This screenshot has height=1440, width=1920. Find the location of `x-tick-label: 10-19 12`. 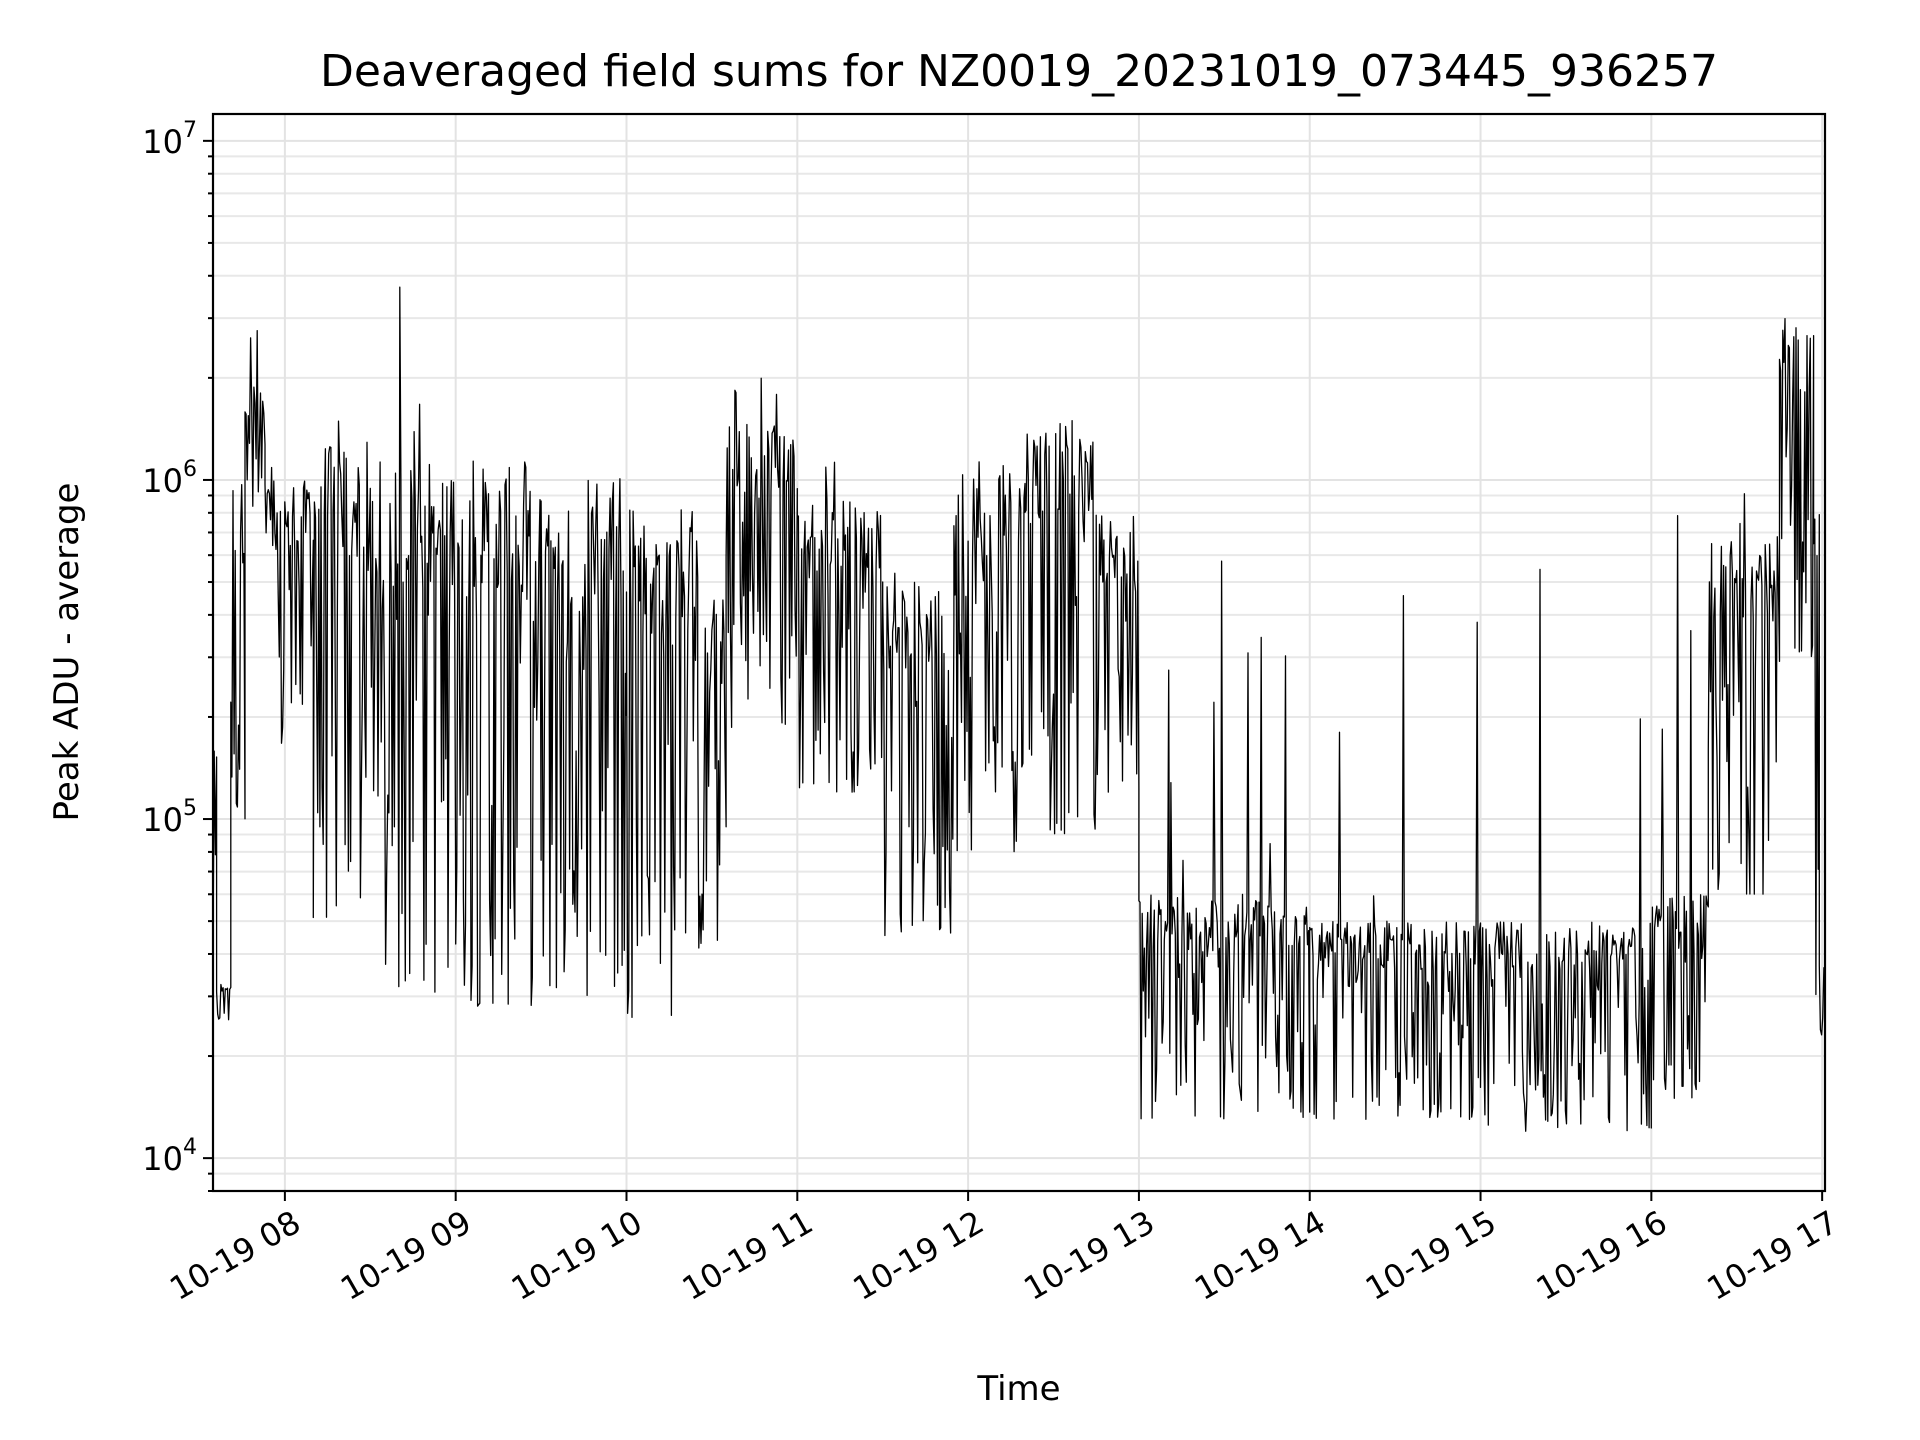

x-tick-label: 10-19 12 is located at coordinates (919, 1255).